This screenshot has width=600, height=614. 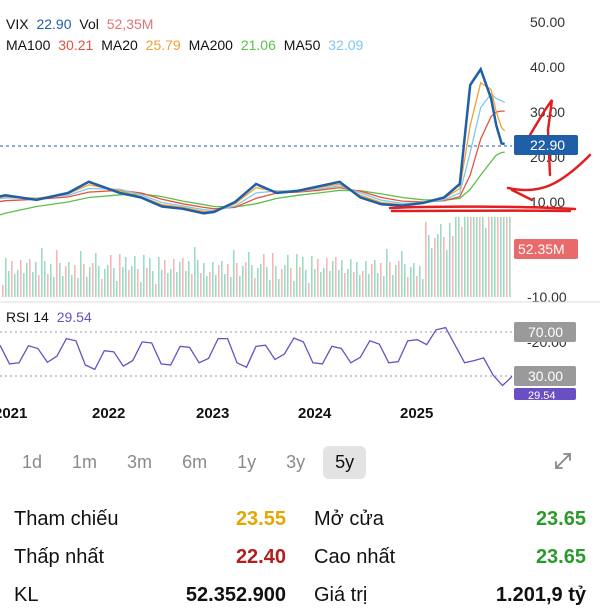 I want to click on expand-icon, so click(x=563, y=463).